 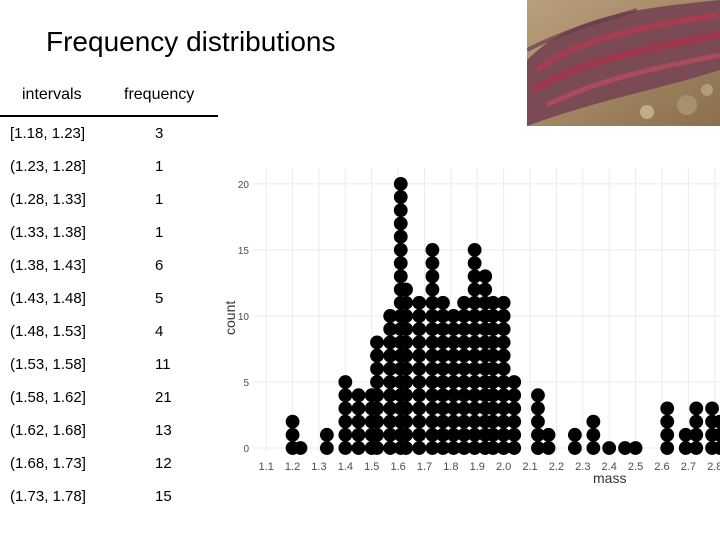 I want to click on salmon-stream-photo-icon, so click(x=623, y=63).